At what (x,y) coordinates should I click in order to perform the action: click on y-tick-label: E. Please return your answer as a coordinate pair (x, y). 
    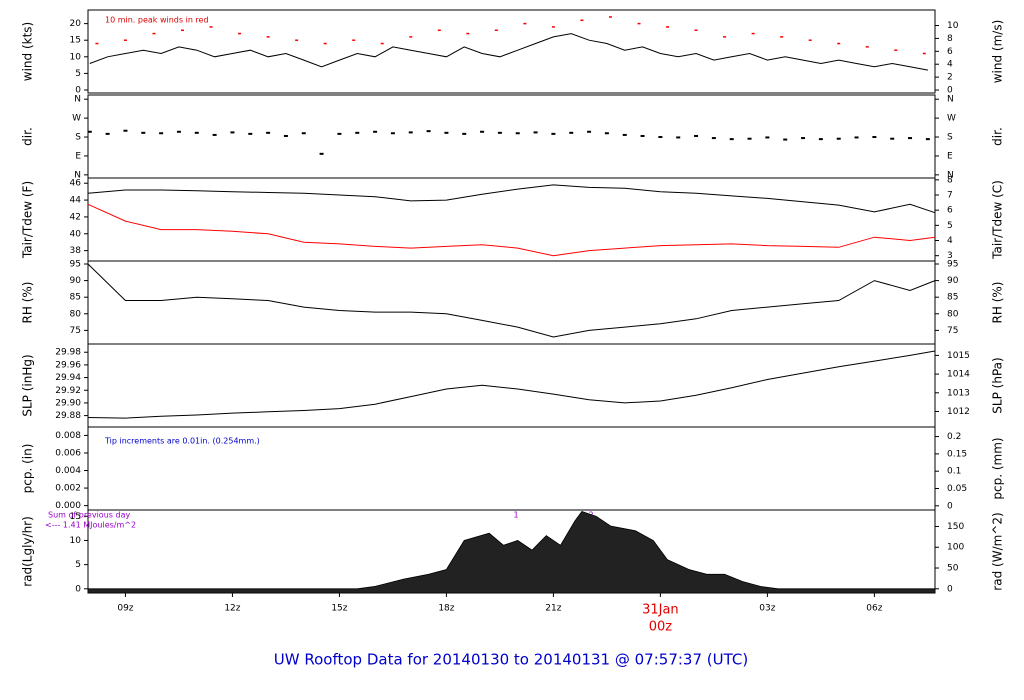
    Looking at the image, I should click on (78, 156).